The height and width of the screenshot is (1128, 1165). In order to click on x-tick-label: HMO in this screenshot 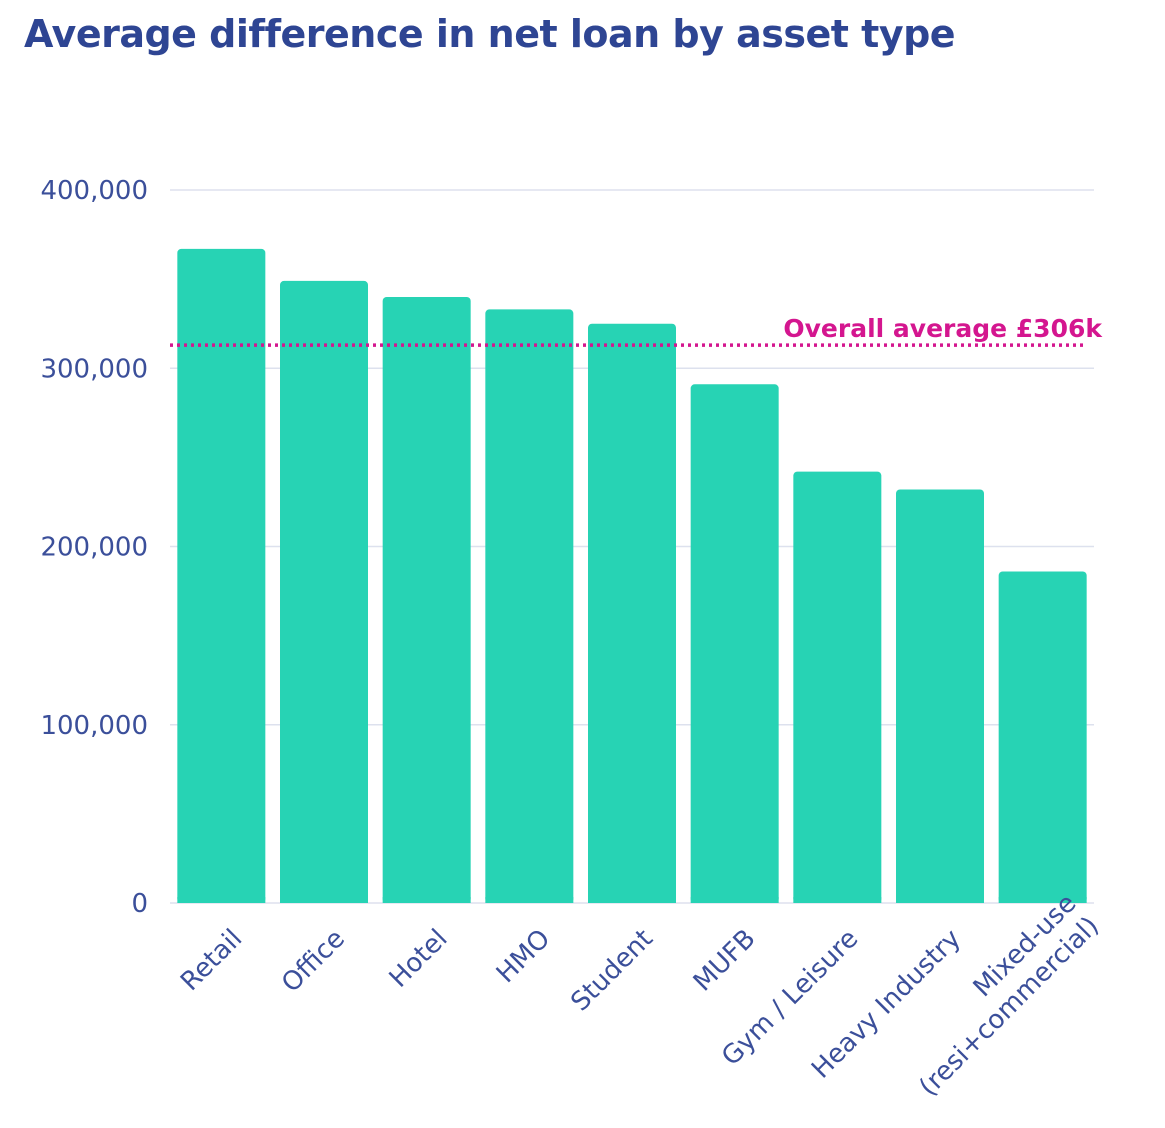, I will do `click(523, 956)`.